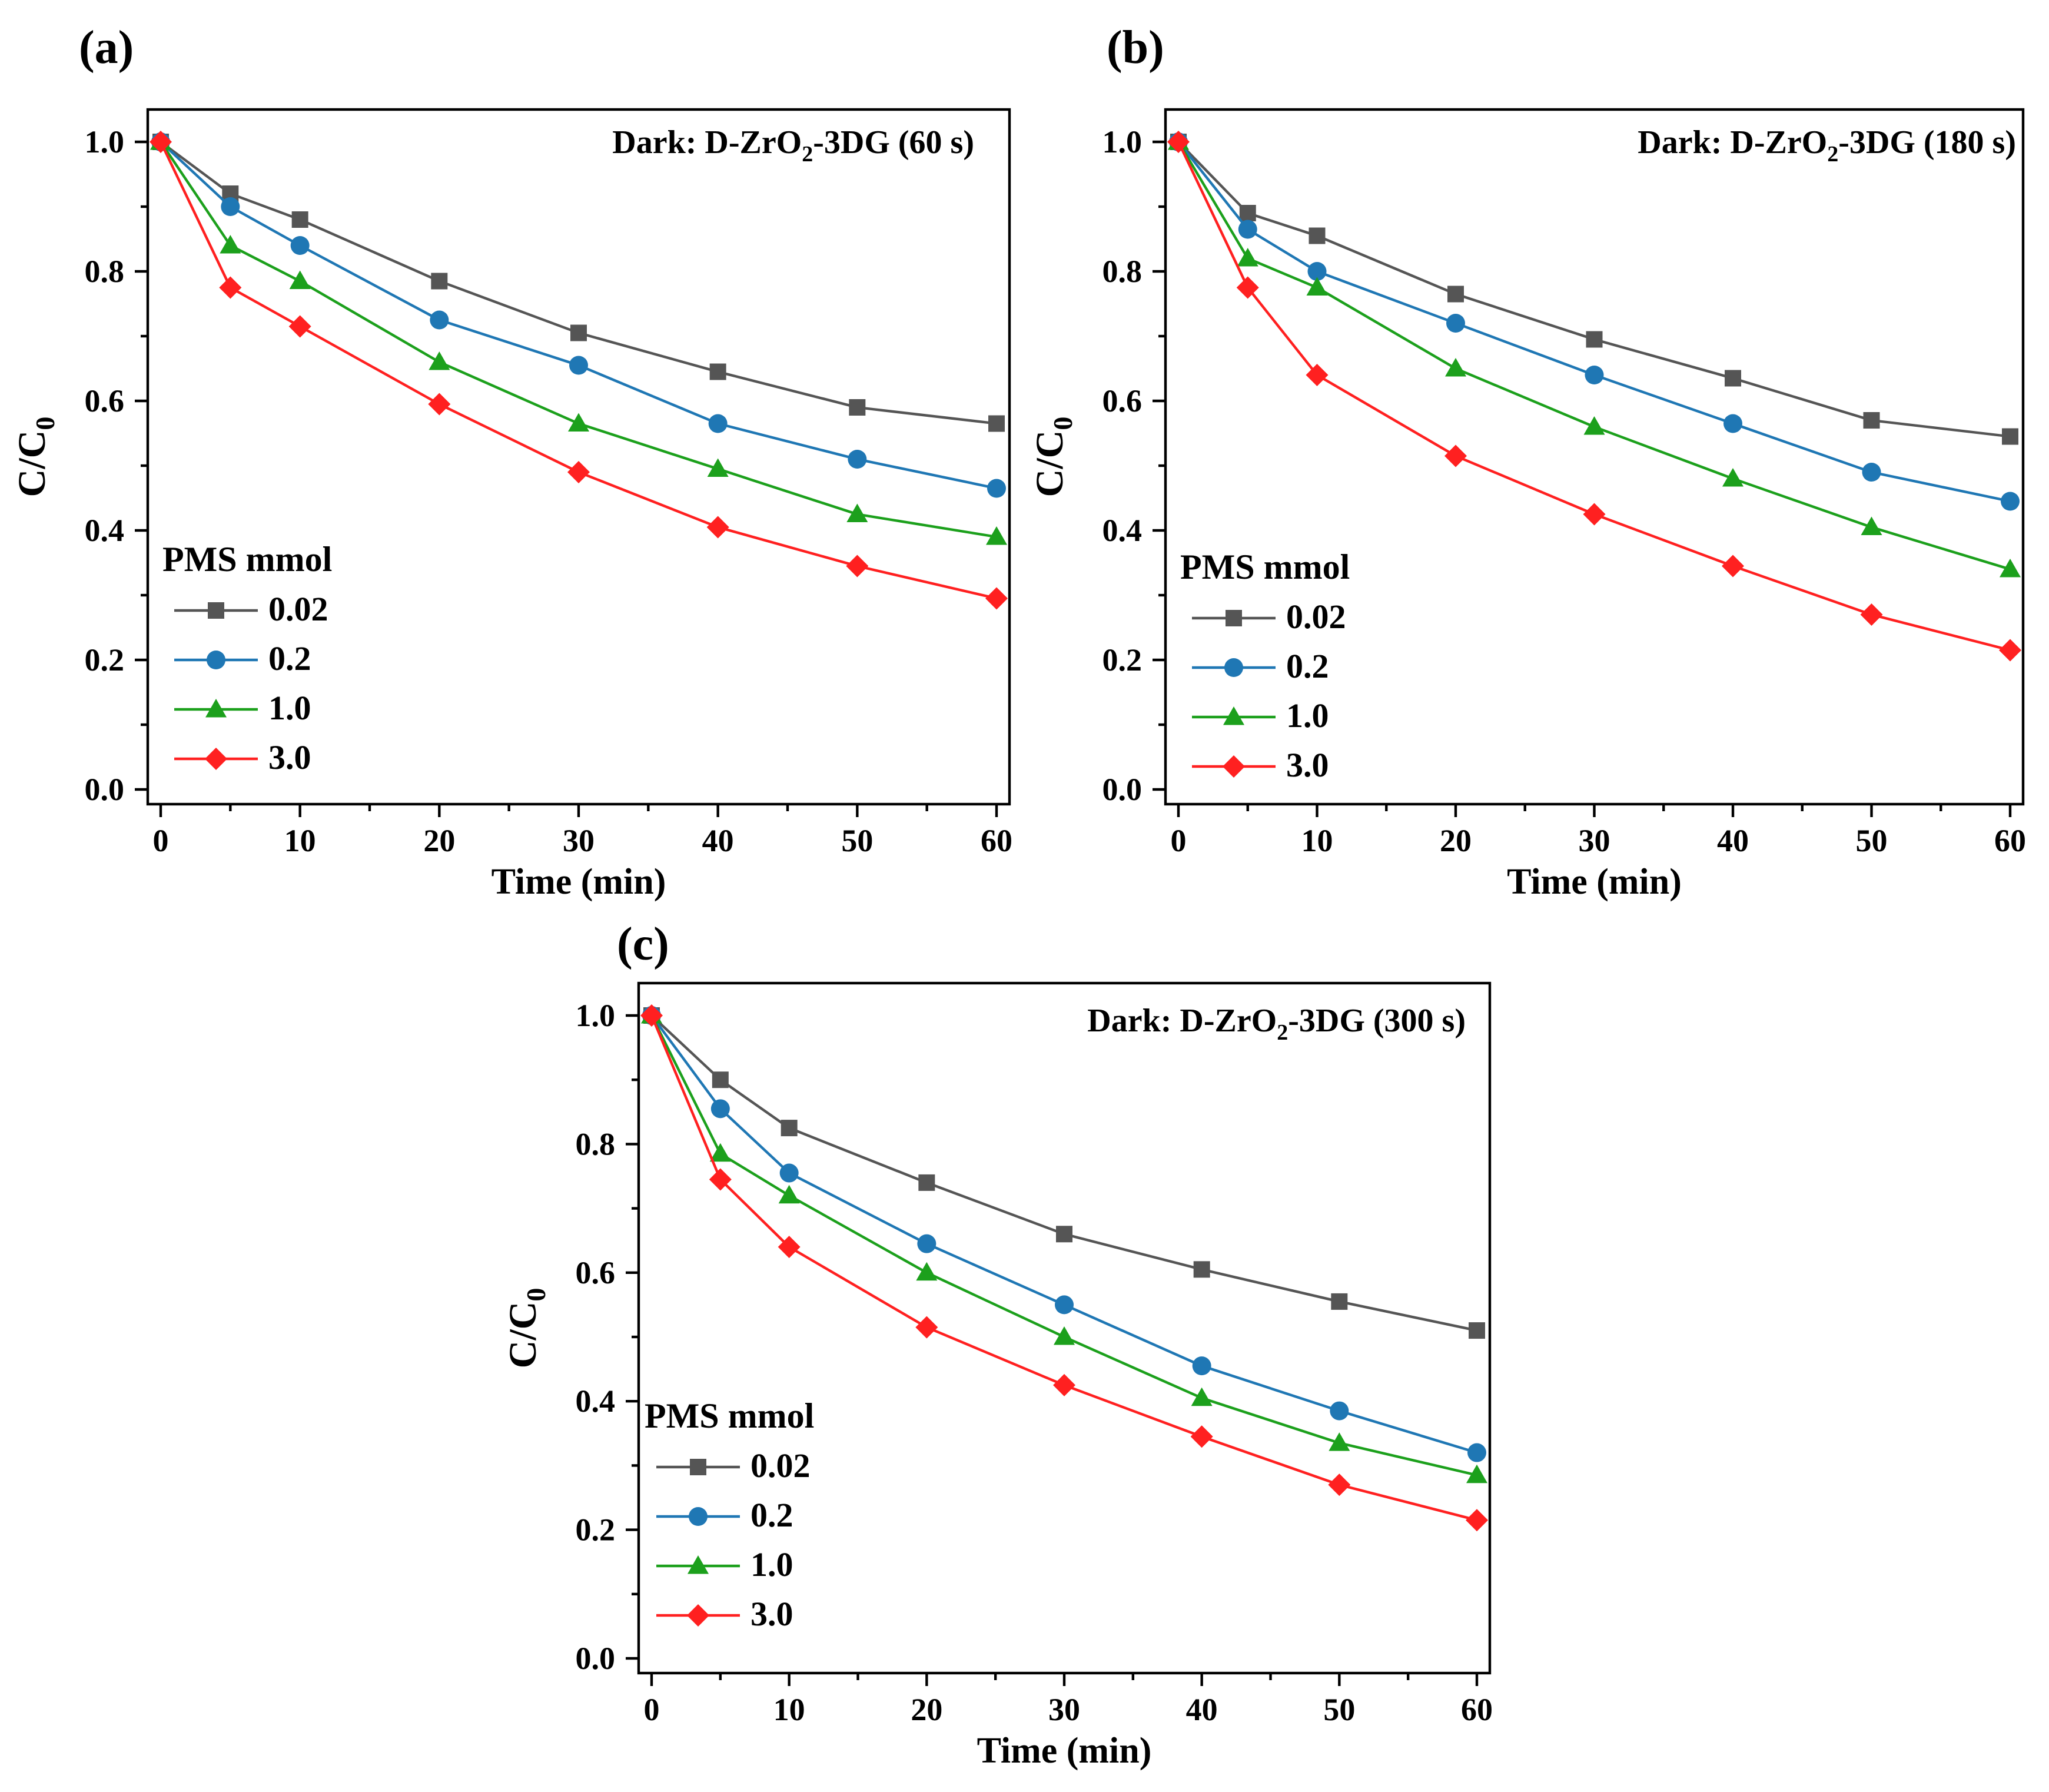  Describe the element at coordinates (105, 271) in the screenshot. I see `y-tick-label: 0.8` at that location.